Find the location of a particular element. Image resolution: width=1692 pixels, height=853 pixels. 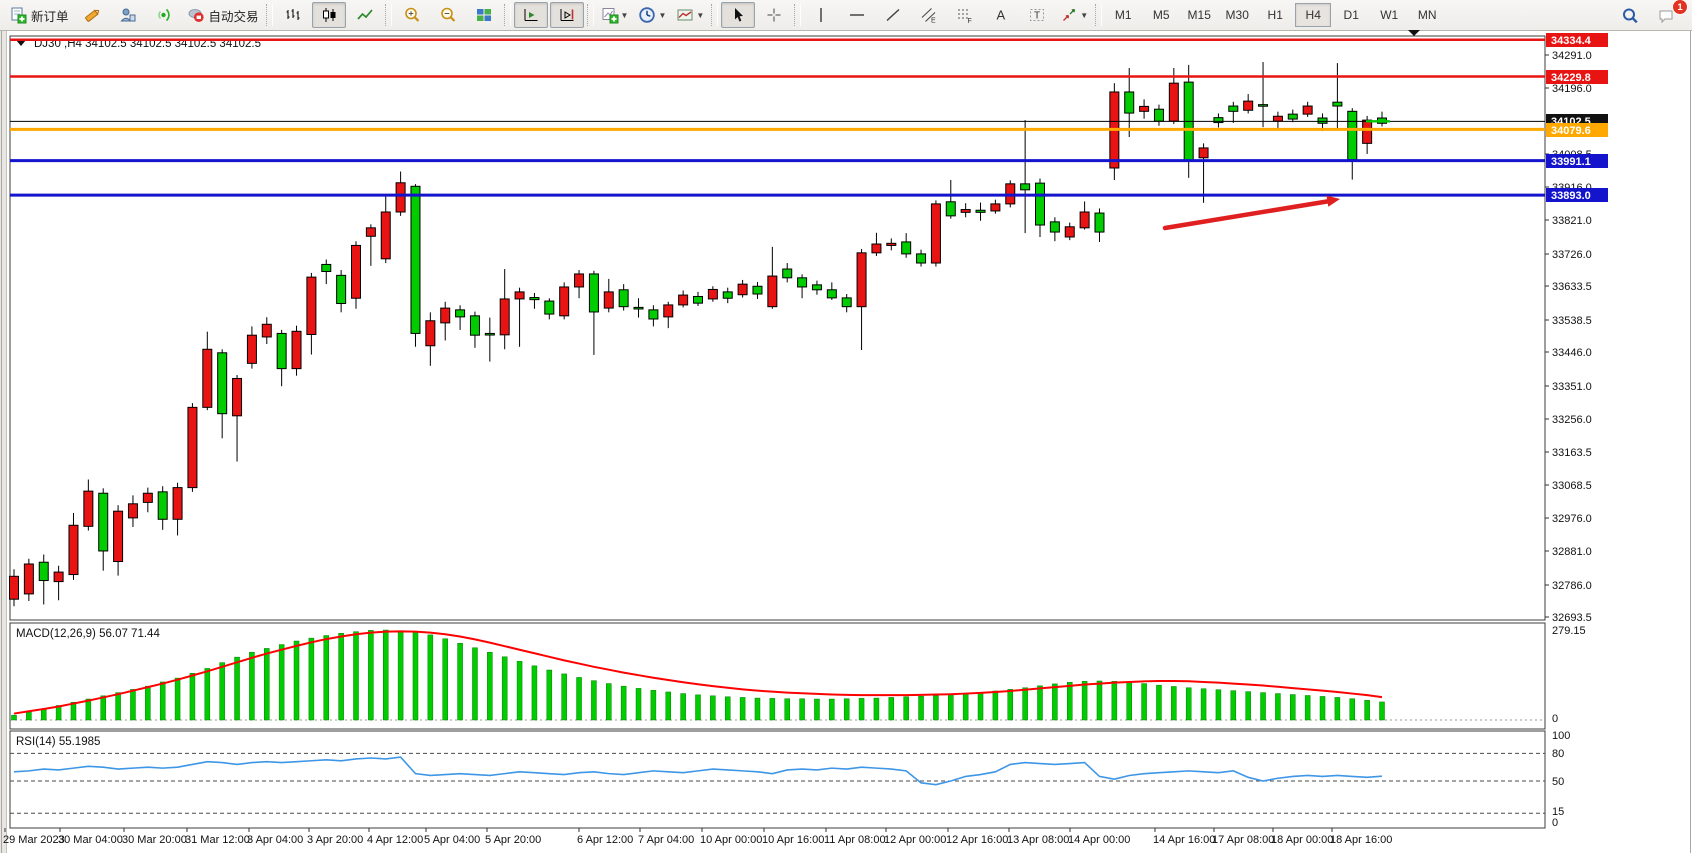

channel-icon: E is located at coordinates (928, 16).